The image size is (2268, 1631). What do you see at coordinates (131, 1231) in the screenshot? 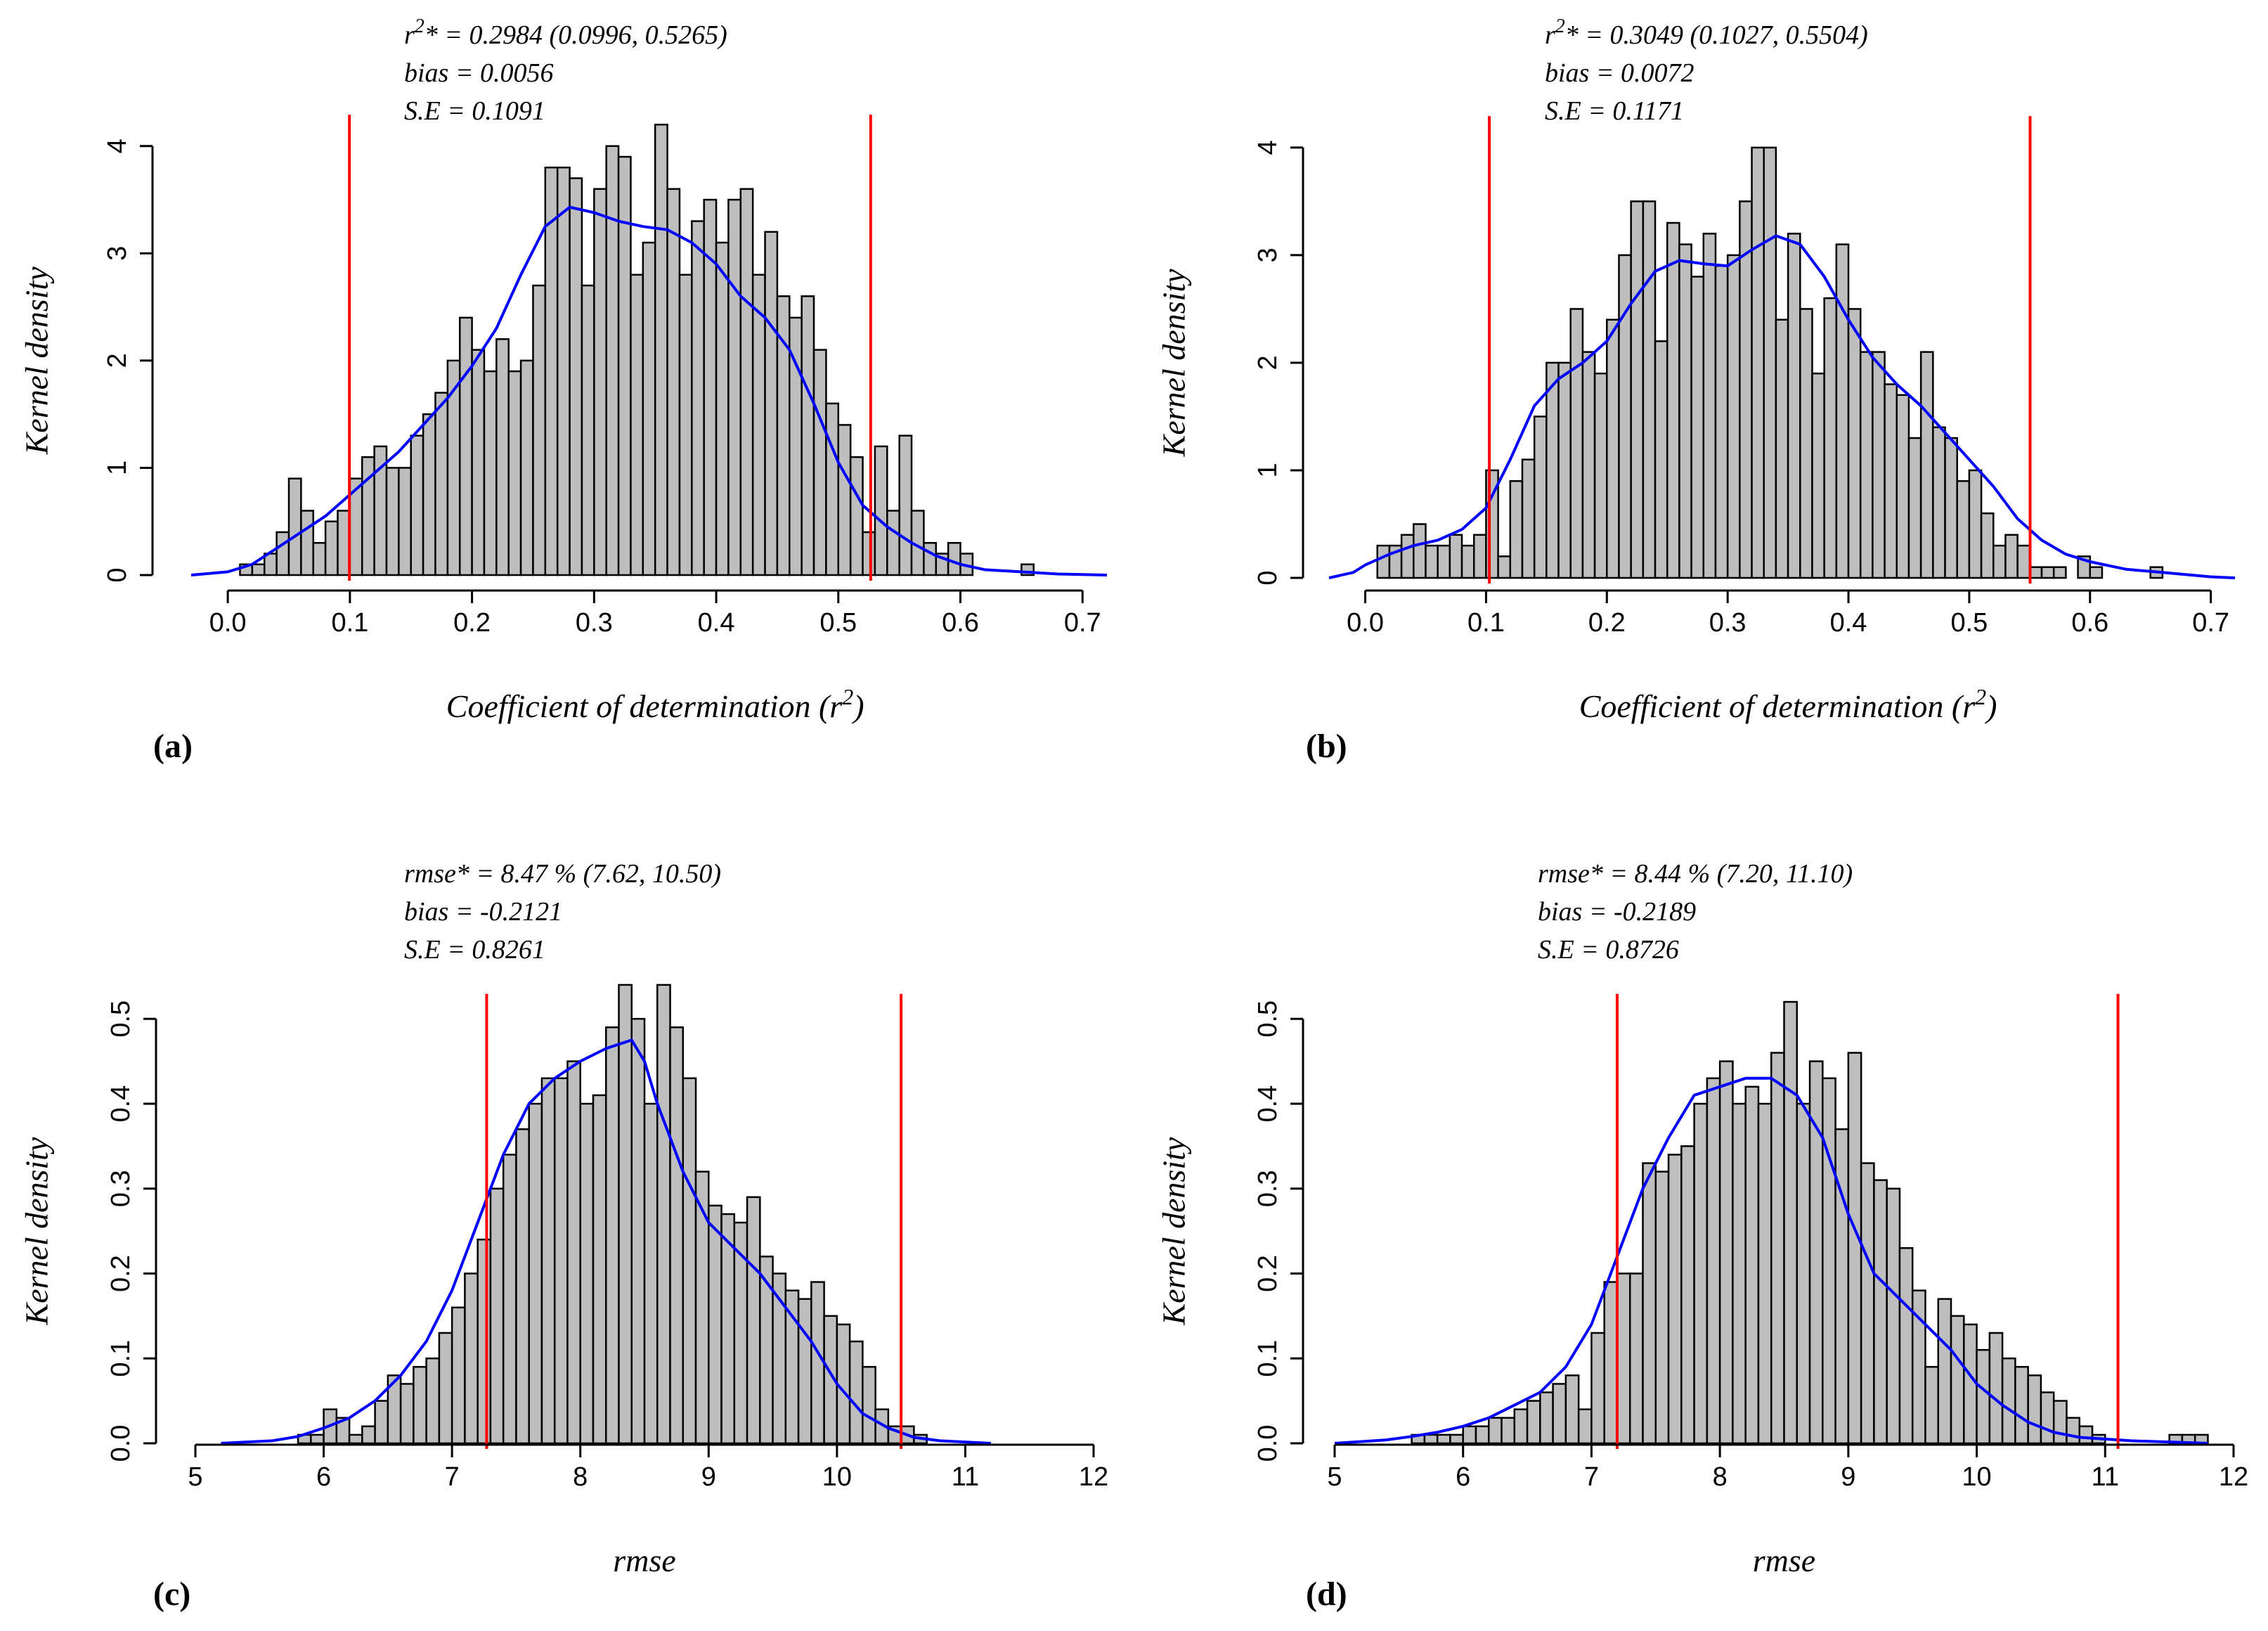
I see `y-axis: 0.0 0.1 0.2 0.3 0.4 0.5` at bounding box center [131, 1231].